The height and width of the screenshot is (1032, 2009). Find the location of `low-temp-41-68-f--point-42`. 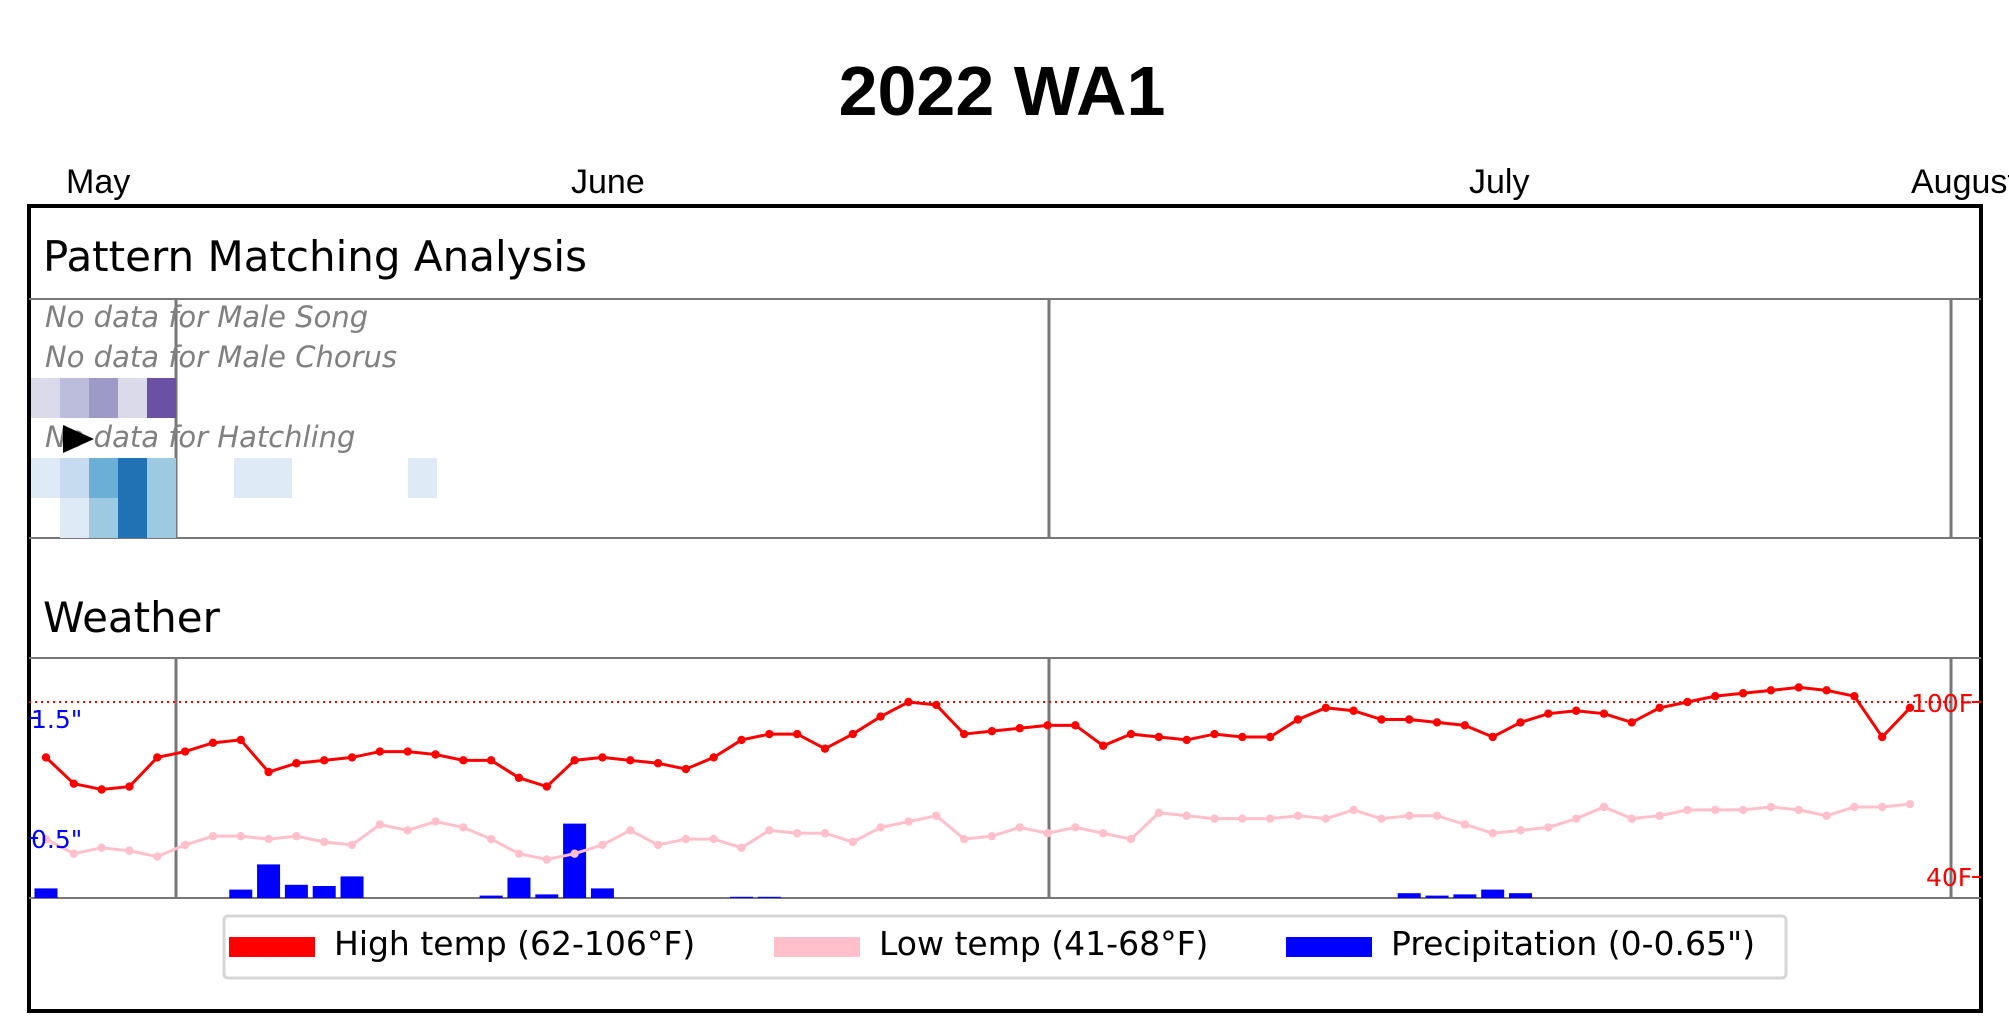

low-temp-41-68-f--point-42 is located at coordinates (1186, 815).